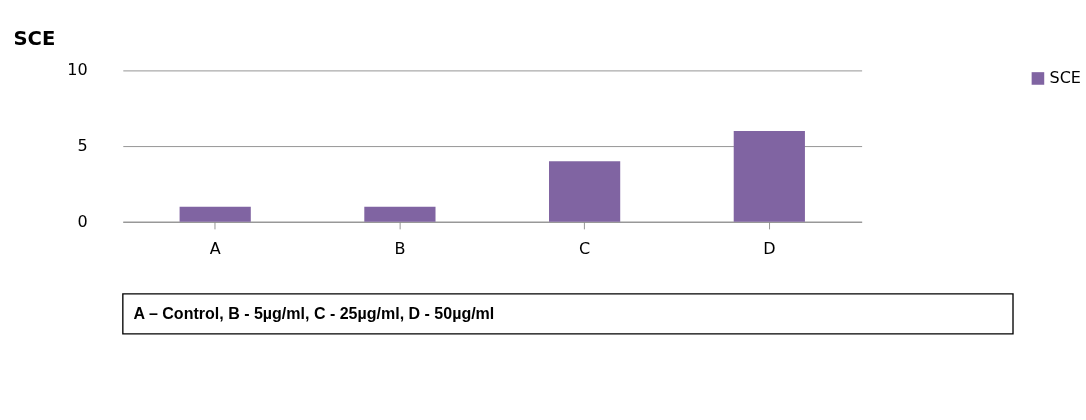 This screenshot has width=1086, height=420. Describe the element at coordinates (82, 146) in the screenshot. I see `y-tick-label: 5` at that location.